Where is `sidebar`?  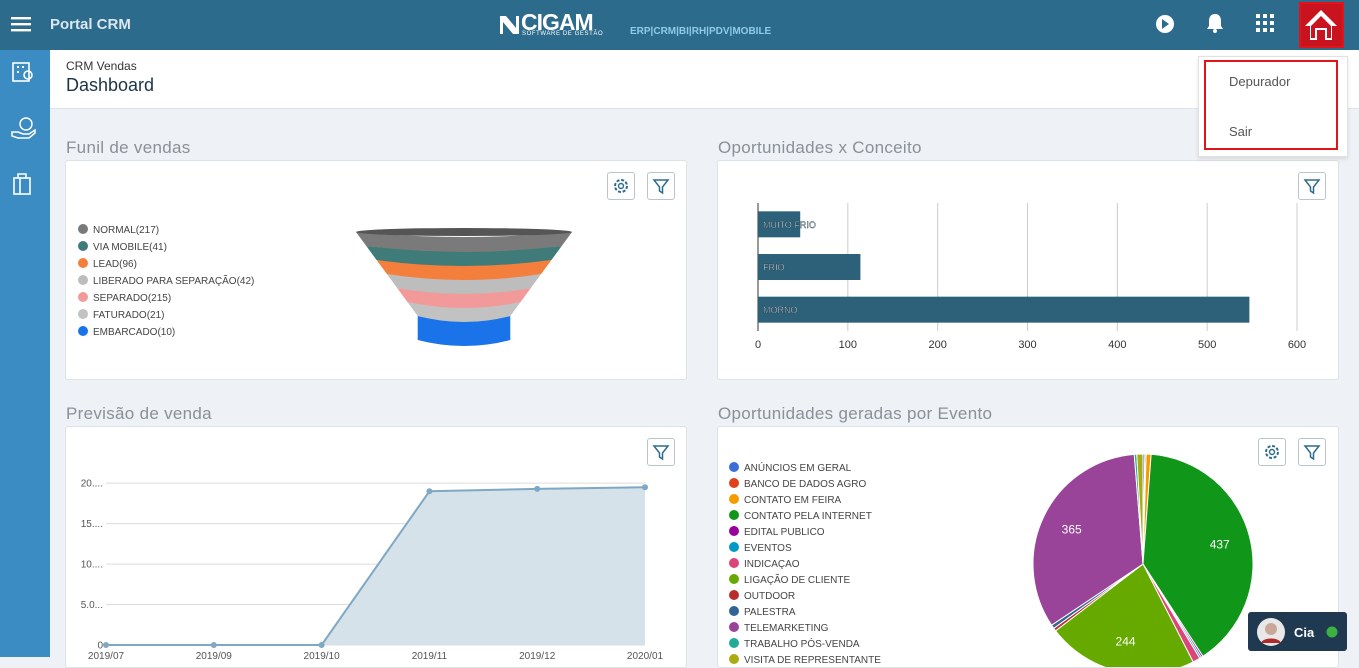
sidebar is located at coordinates (25, 353).